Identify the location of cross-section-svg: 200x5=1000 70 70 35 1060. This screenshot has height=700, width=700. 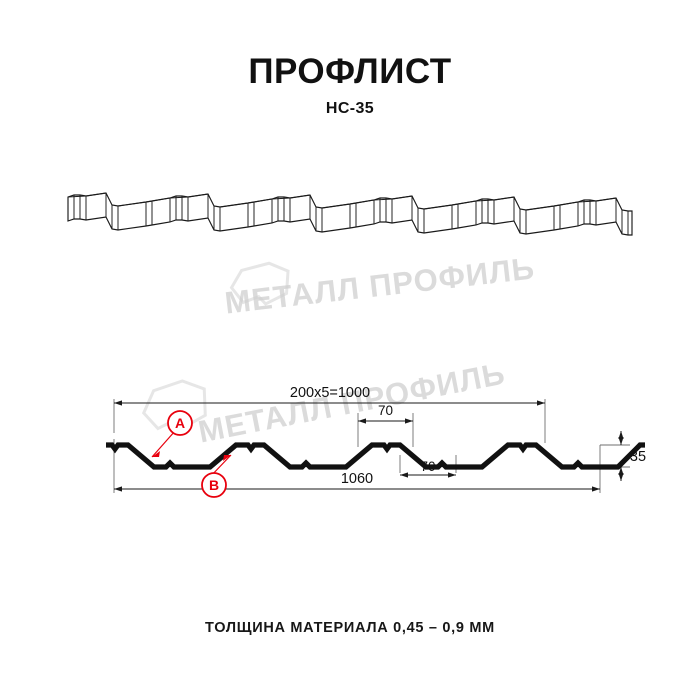
(376, 441).